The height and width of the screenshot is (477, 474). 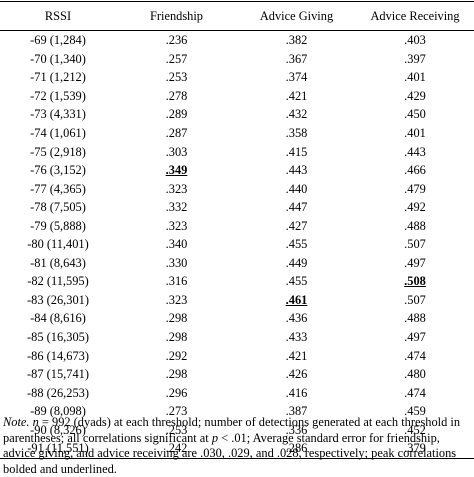 I want to click on cell-rssi: -77 (4,365), so click(x=58, y=188).